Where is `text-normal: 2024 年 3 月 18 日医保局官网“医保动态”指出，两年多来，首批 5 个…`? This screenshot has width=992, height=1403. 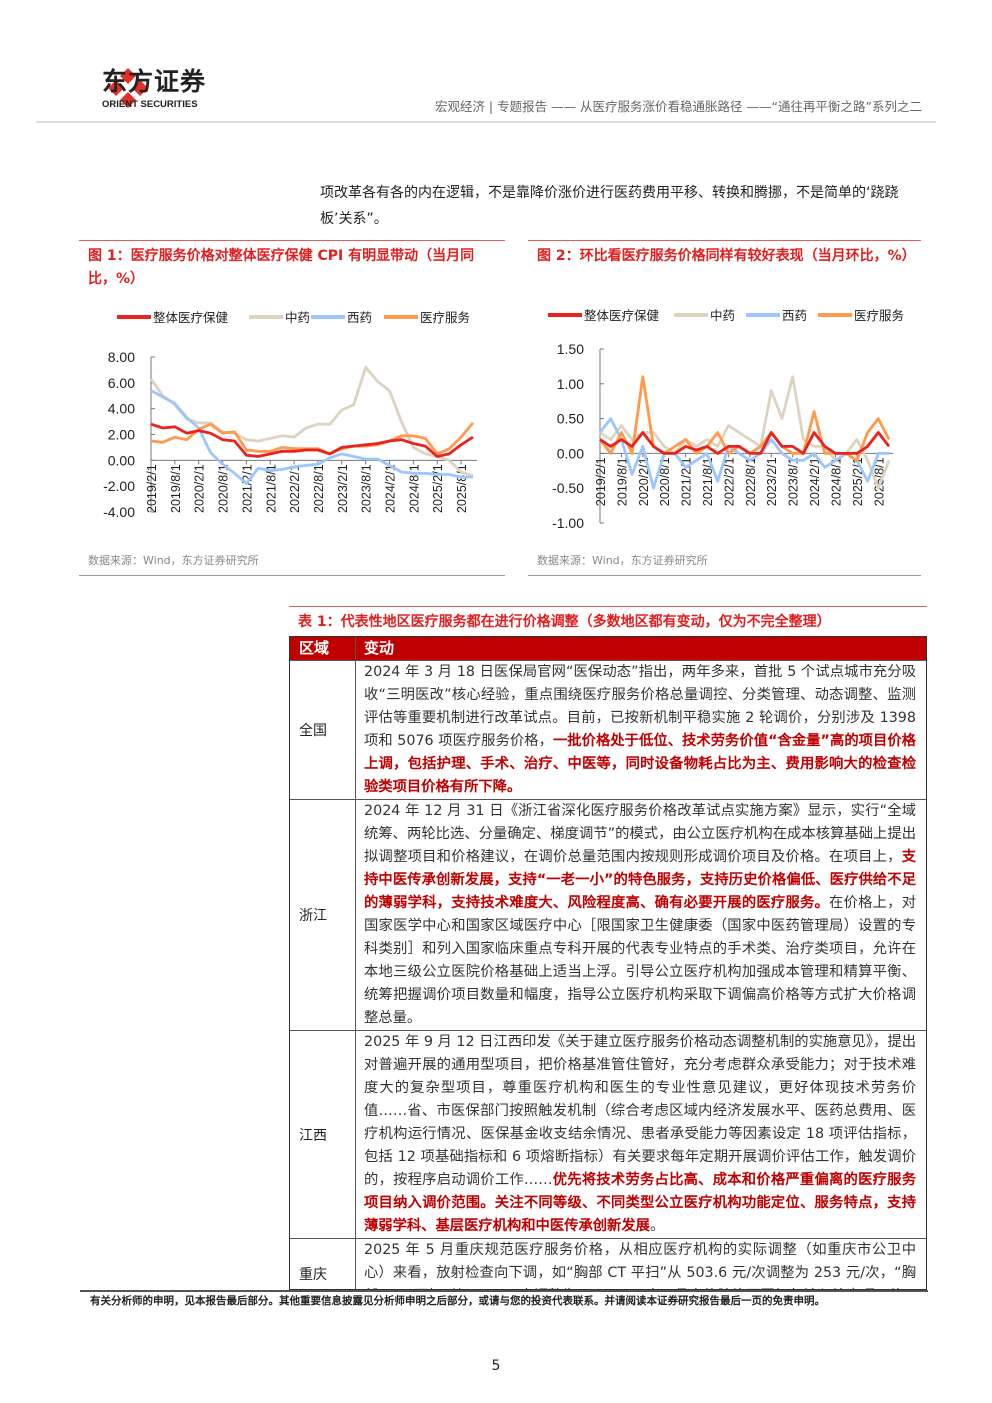
text-normal: 2024 年 3 月 18 日医保局官网“医保动态”指出，两年多来，首批 5 个… is located at coordinates (640, 706).